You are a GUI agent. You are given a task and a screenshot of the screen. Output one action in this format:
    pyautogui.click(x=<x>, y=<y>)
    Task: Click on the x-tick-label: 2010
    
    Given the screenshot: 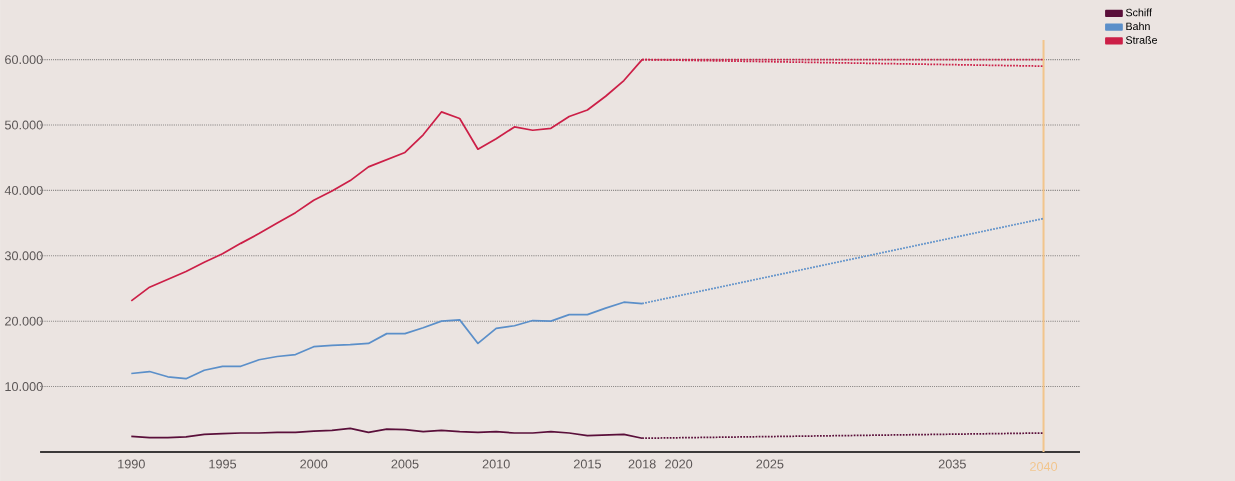 What is the action you would take?
    pyautogui.click(x=496, y=464)
    